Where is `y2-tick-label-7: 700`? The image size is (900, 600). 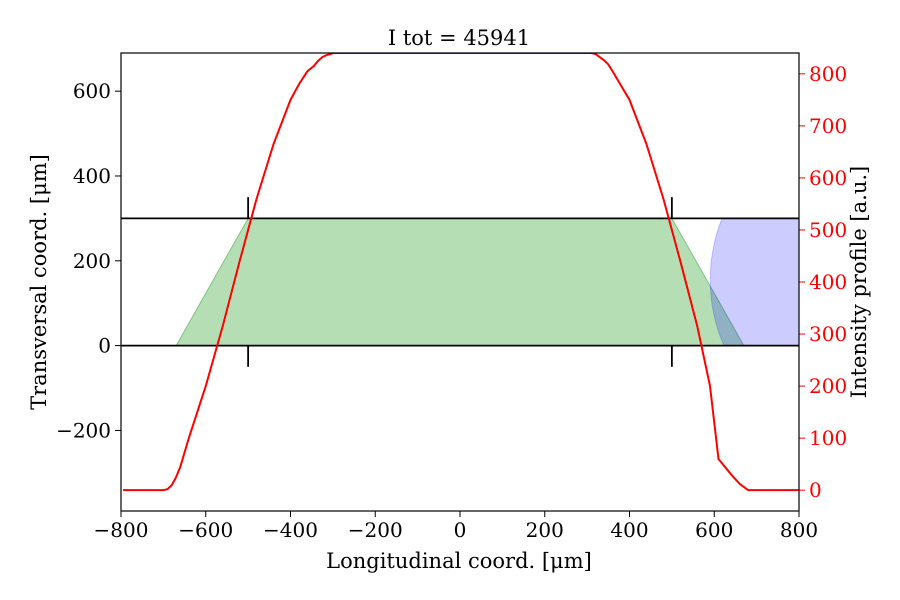
y2-tick-label-7: 700 is located at coordinates (828, 126).